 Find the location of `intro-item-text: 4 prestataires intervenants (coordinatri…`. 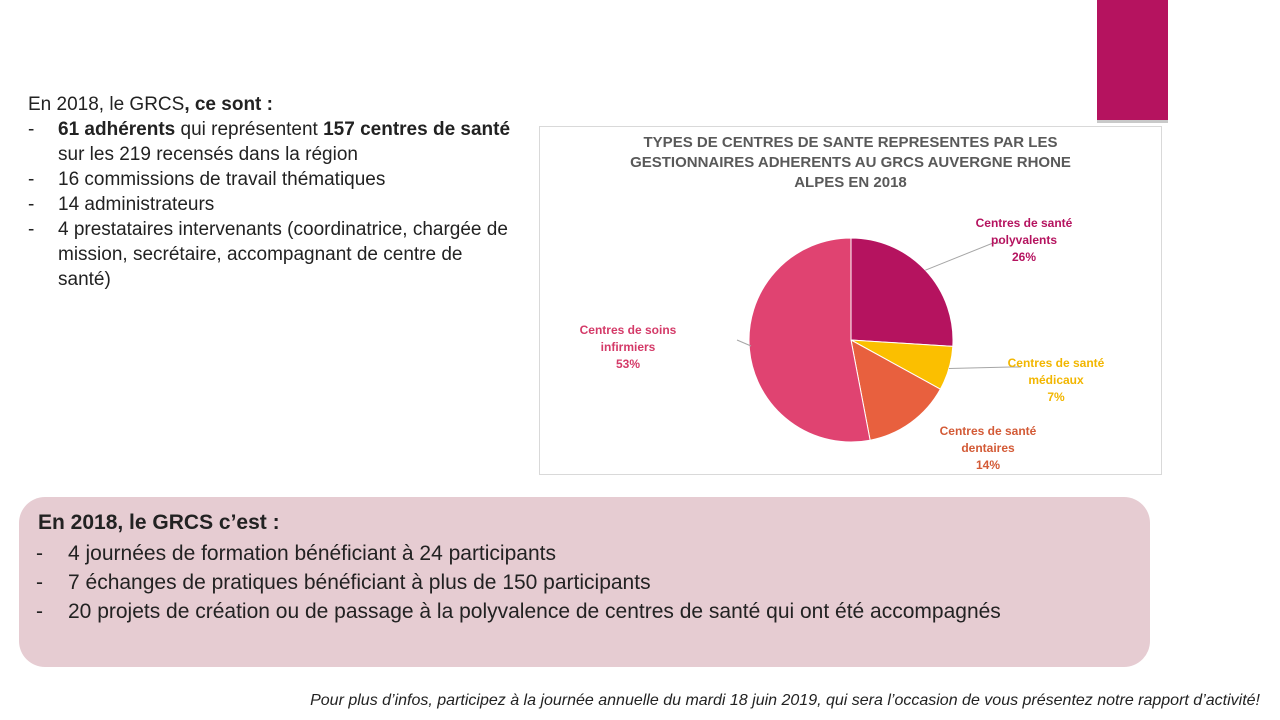

intro-item-text: 4 prestataires intervenants (coordinatri… is located at coordinates (283, 254).